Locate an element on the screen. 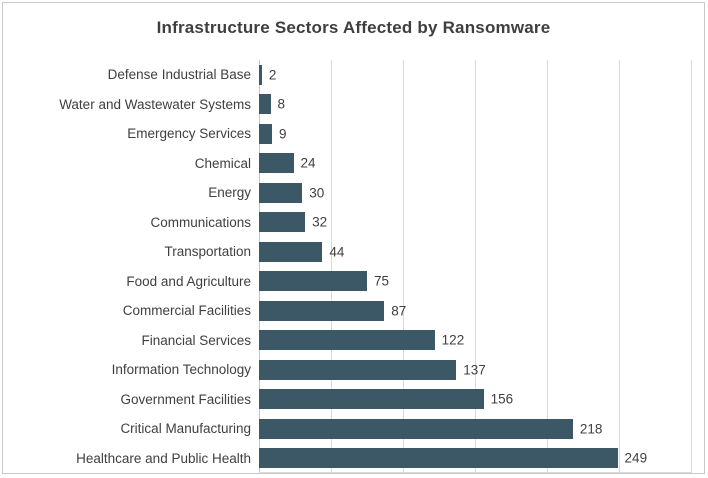 Image resolution: width=708 pixels, height=478 pixels. bar-row: Critical Manufacturing 218 is located at coordinates (347, 429).